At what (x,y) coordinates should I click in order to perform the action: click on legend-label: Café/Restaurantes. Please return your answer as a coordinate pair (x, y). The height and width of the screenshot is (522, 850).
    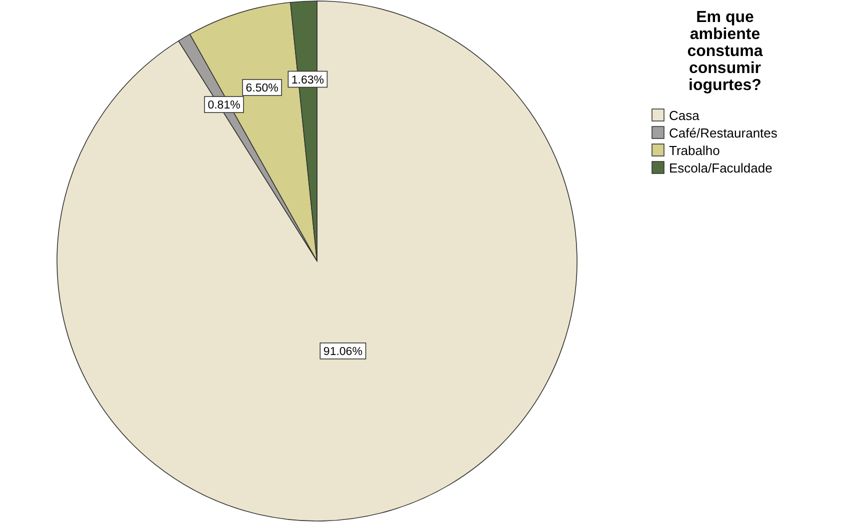
    Looking at the image, I should click on (723, 133).